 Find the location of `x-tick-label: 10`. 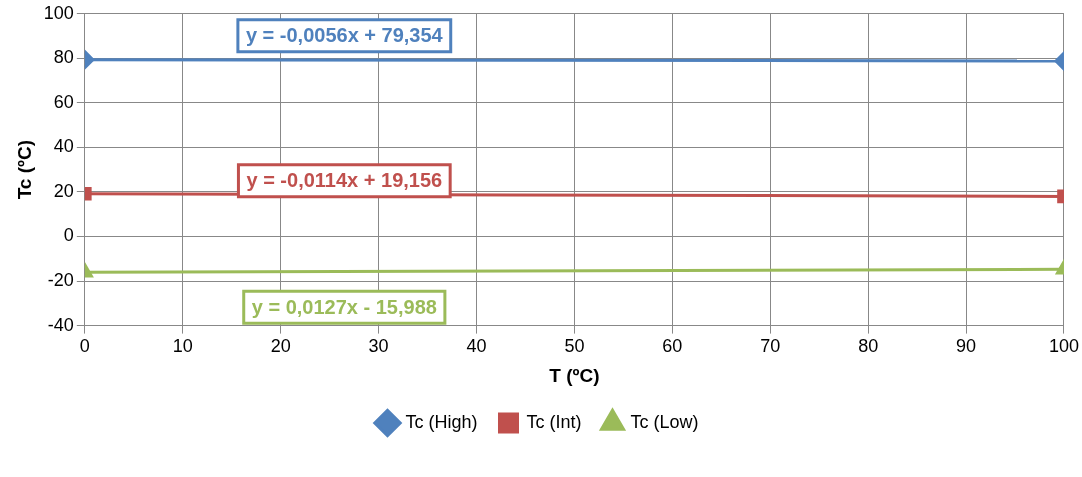

x-tick-label: 10 is located at coordinates (182, 346).